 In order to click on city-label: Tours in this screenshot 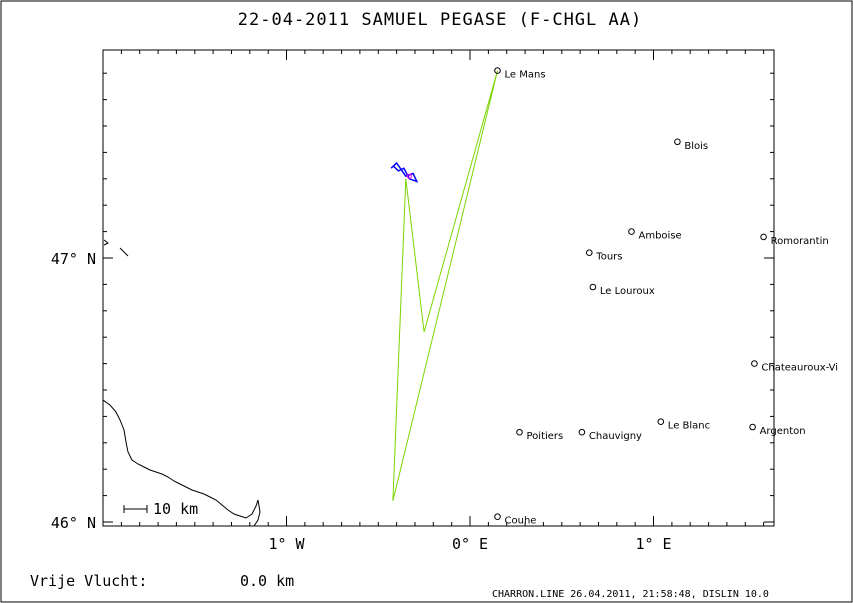, I will do `click(608, 257)`.